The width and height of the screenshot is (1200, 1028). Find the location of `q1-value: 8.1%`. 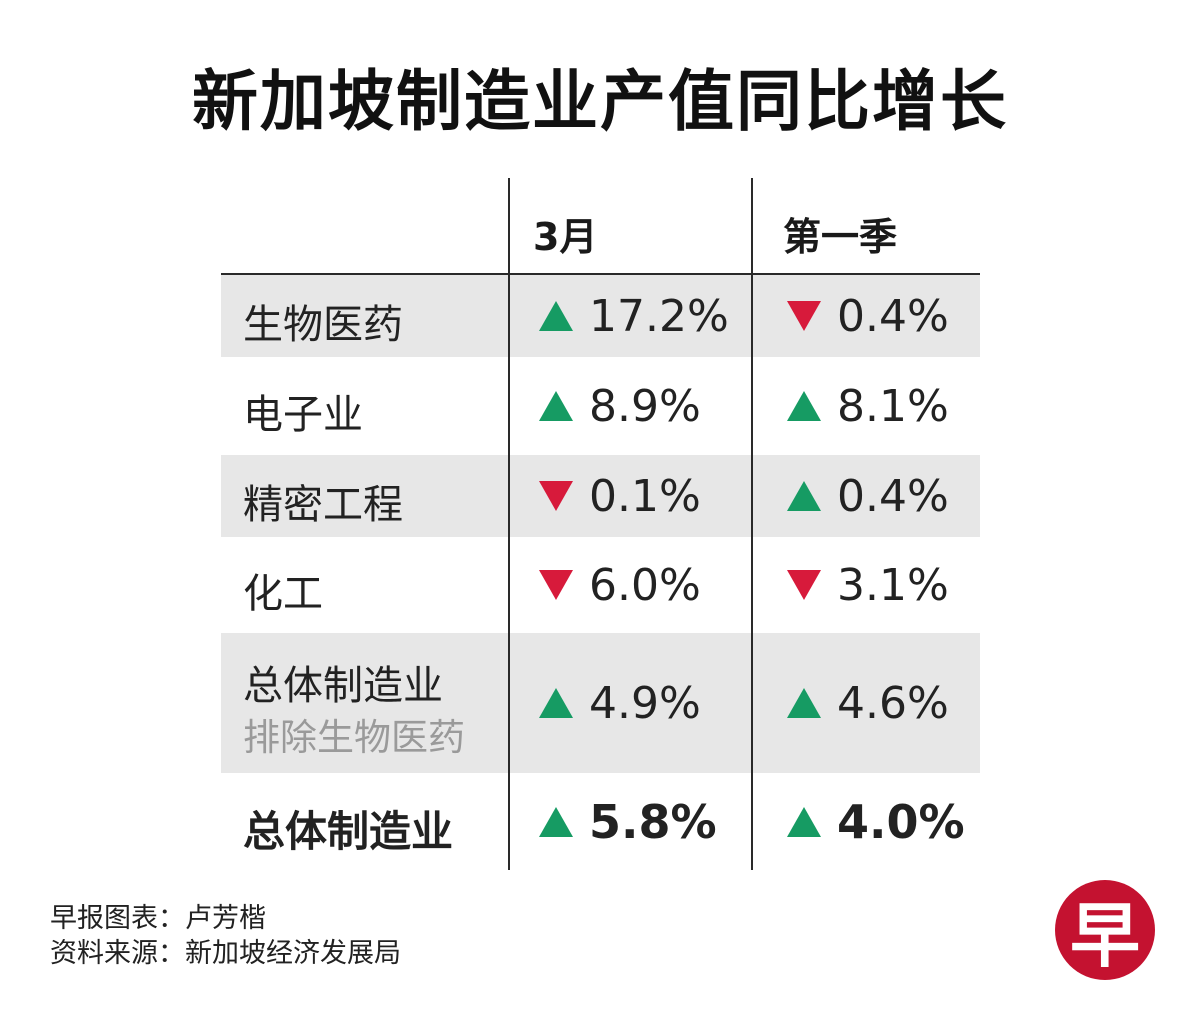

q1-value: 8.1% is located at coordinates (893, 406).